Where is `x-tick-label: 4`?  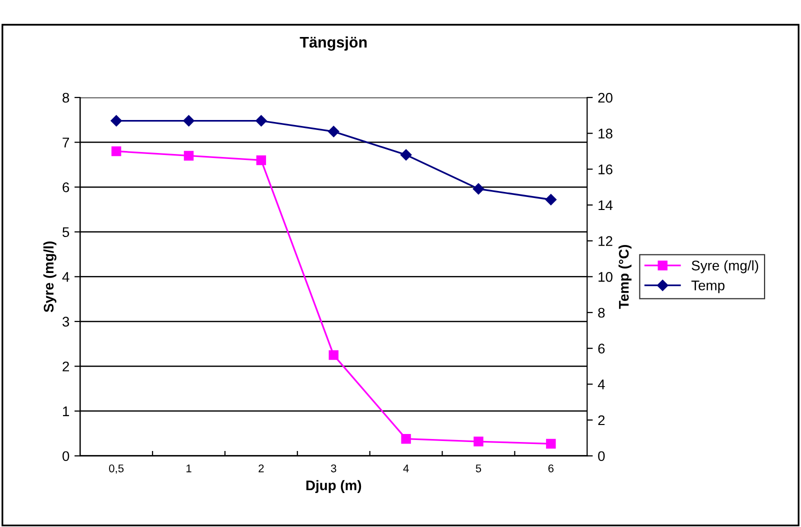 x-tick-label: 4 is located at coordinates (406, 468).